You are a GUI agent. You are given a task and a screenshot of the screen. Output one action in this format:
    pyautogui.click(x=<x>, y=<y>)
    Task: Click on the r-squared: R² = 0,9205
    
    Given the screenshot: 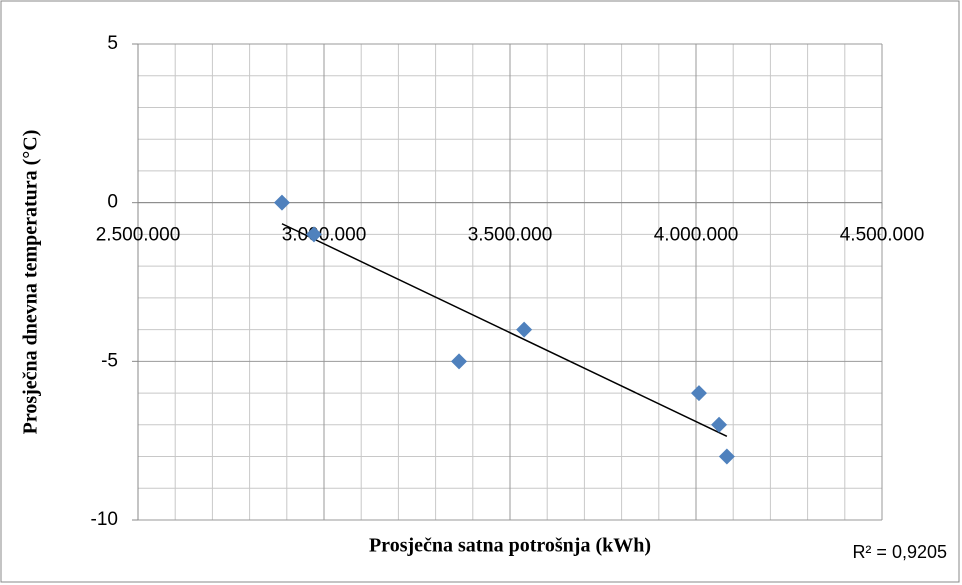 What is the action you would take?
    pyautogui.click(x=899, y=552)
    